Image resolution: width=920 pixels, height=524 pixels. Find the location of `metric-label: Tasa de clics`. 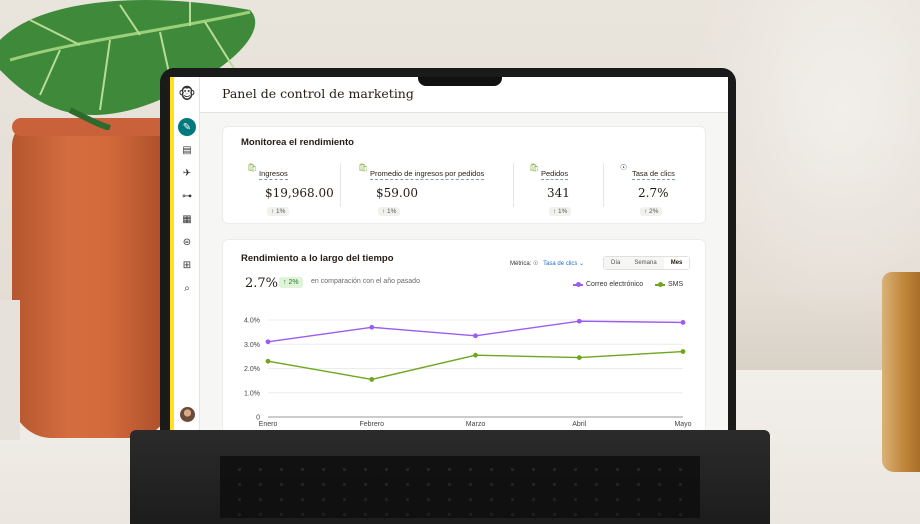

metric-label: Tasa de clics is located at coordinates (653, 174).